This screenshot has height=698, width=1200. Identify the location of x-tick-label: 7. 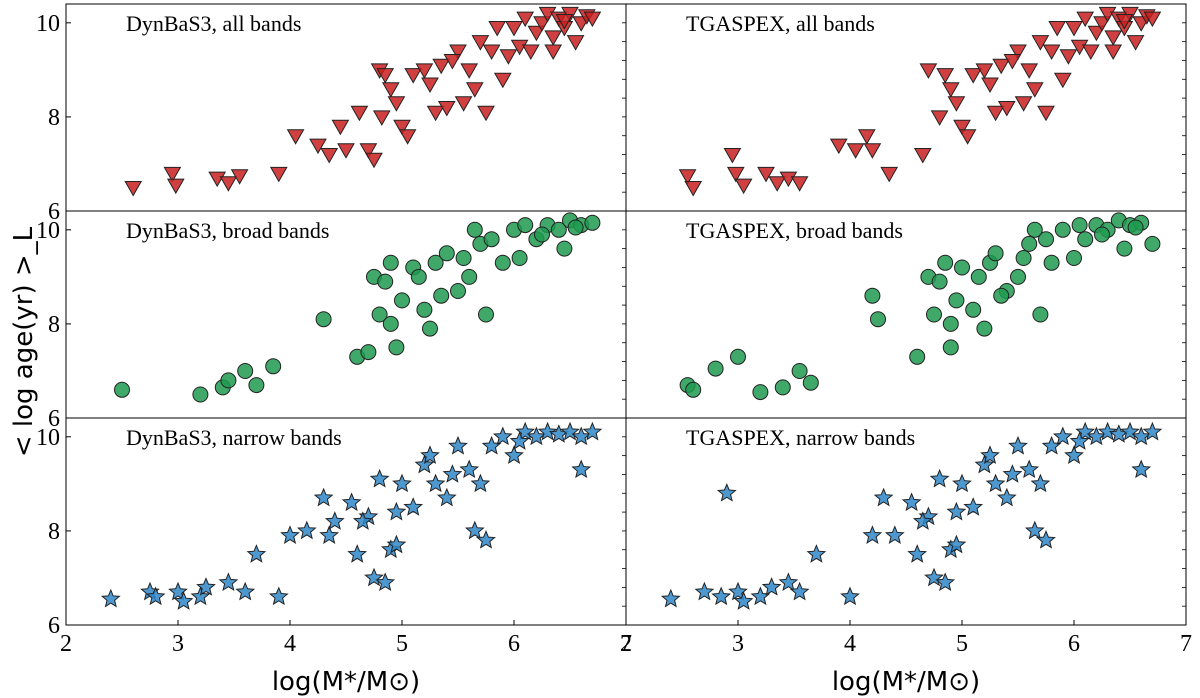
(626, 644).